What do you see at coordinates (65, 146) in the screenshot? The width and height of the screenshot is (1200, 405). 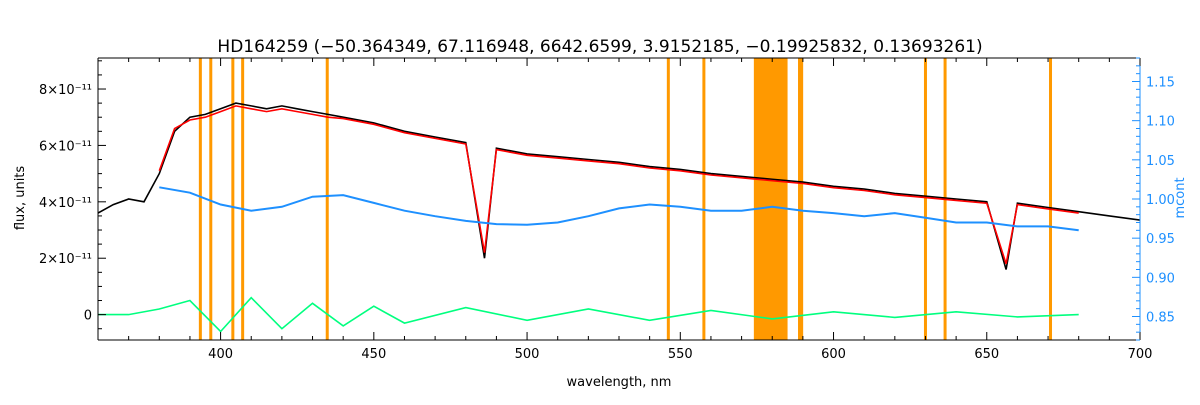 I see `y-tick-label: 6×10⁻¹¹` at bounding box center [65, 146].